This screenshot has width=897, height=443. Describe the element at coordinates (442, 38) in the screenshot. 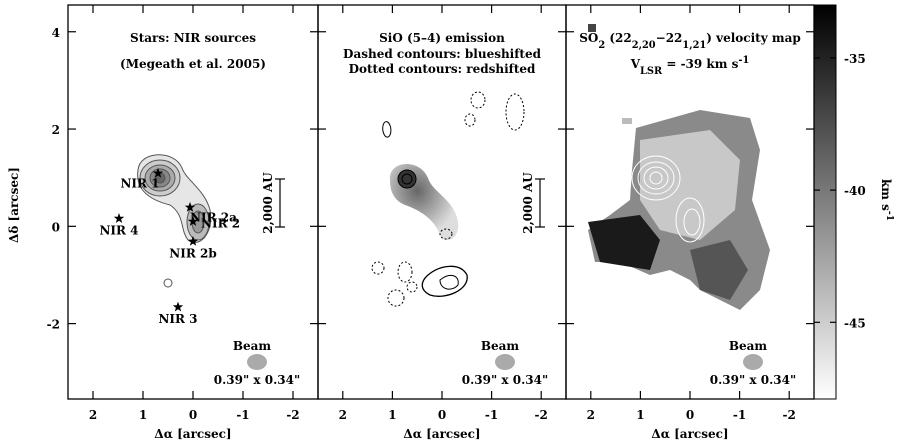

I see `panel-title: SiO (5–4) emission` at that location.